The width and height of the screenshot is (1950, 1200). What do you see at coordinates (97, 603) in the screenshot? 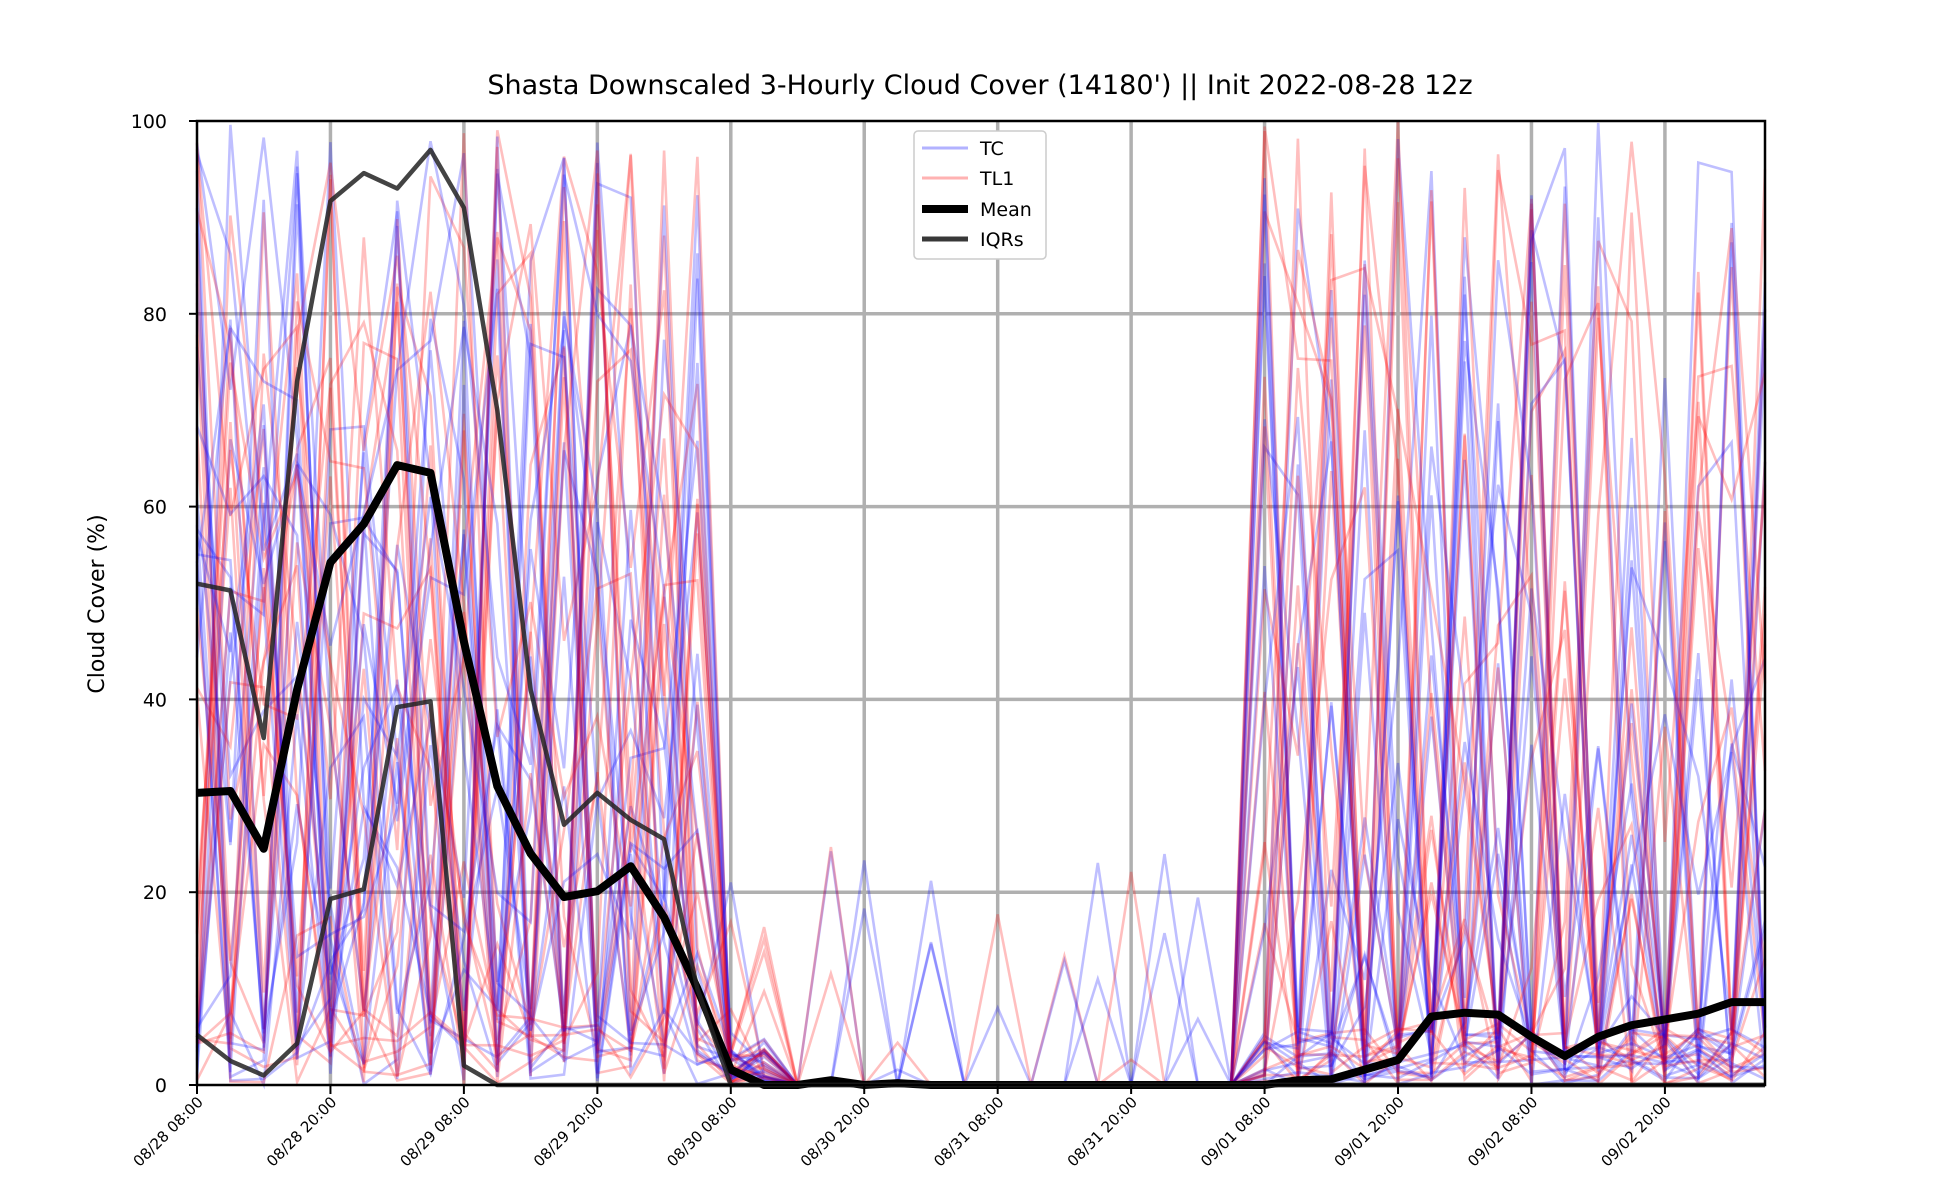
I see `y-axis-label: Cloud Cover (%)` at bounding box center [97, 603].